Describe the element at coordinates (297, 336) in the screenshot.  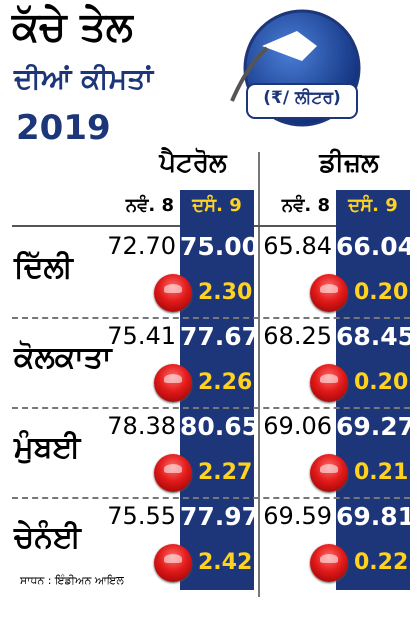
I see `prev-price: 68.25` at that location.